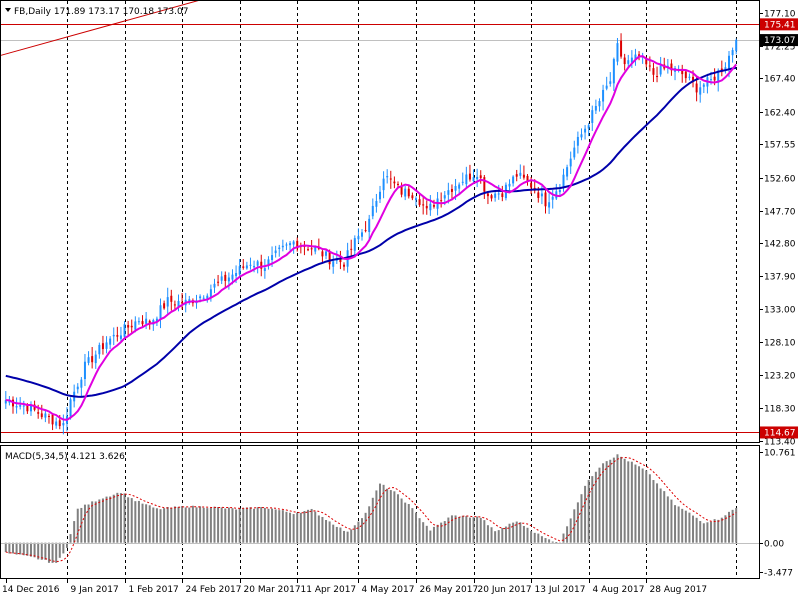  Describe the element at coordinates (777, 514) in the screenshot. I see `macd-axis: 10.761 0.00 -3.477` at that location.